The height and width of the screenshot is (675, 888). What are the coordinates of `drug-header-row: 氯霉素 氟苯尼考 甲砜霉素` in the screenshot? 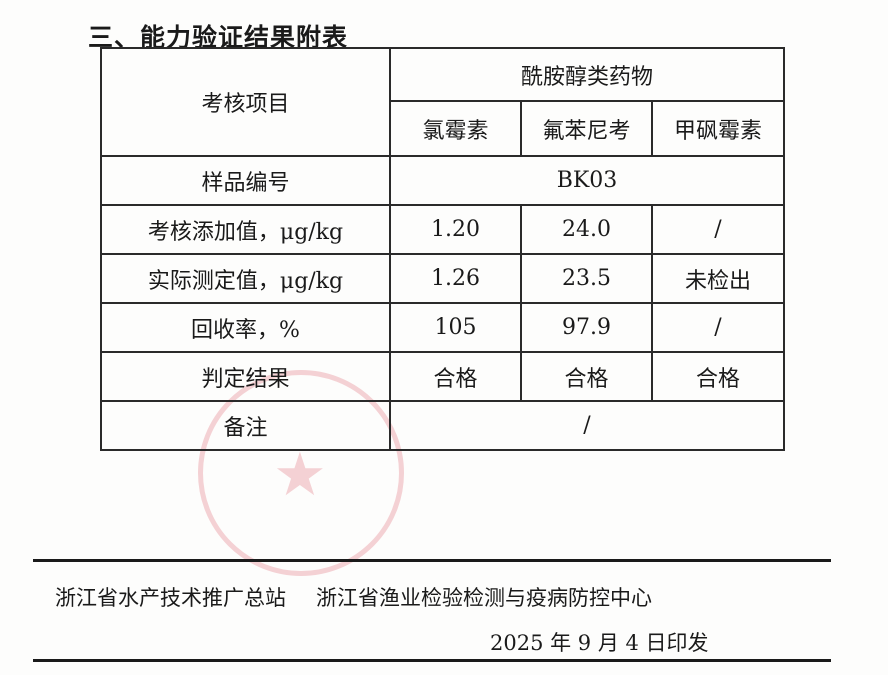 It's located at (443, 128).